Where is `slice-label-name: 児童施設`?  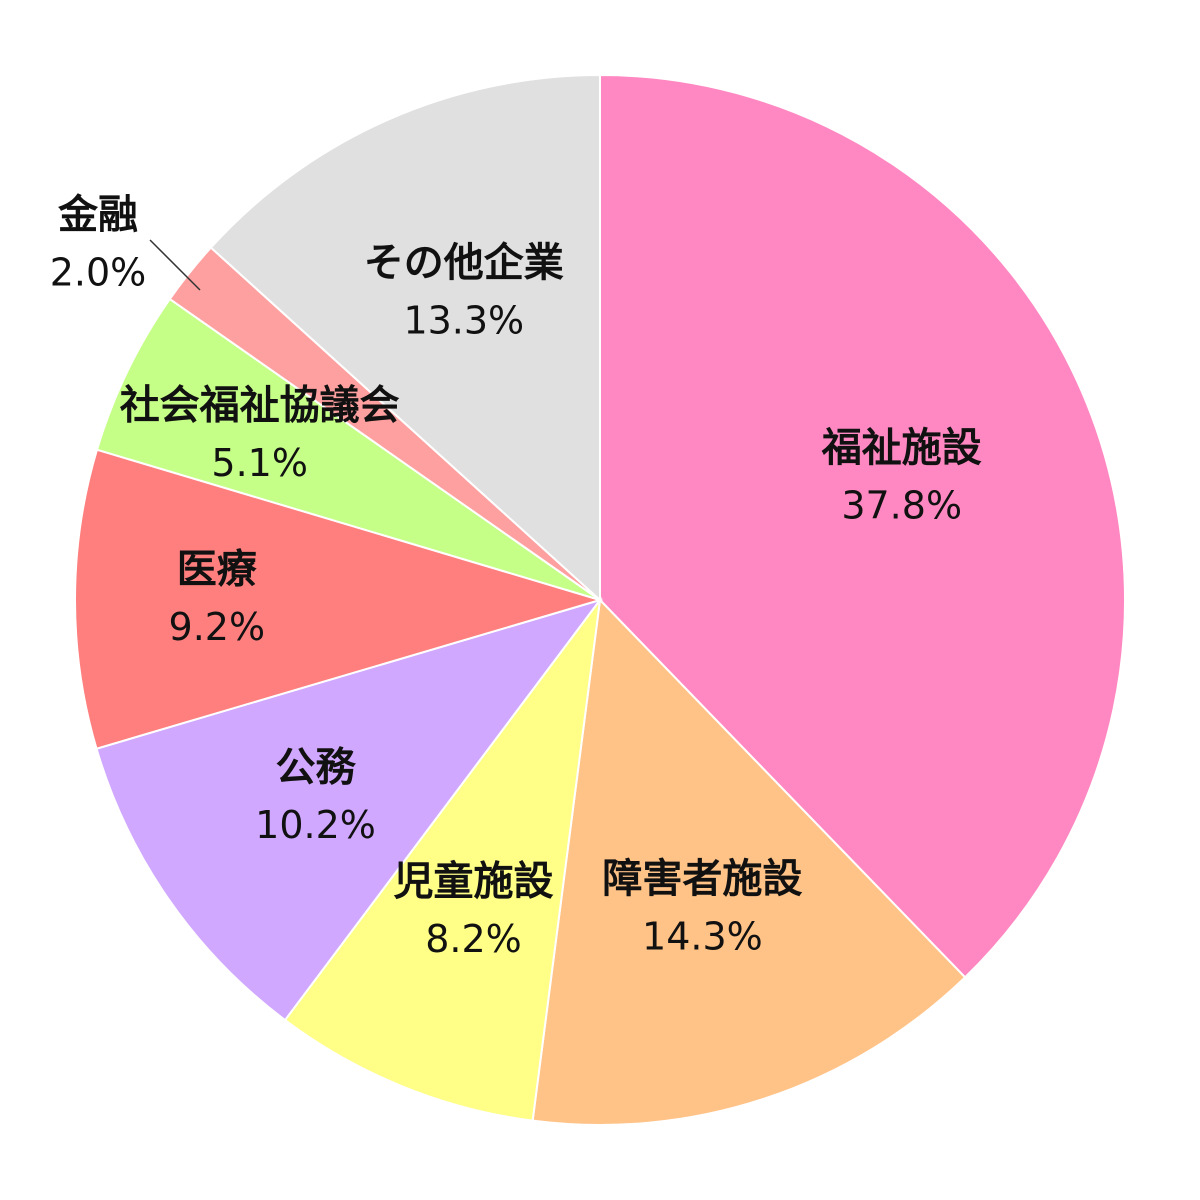
slice-label-name: 児童施設 is located at coordinates (474, 881).